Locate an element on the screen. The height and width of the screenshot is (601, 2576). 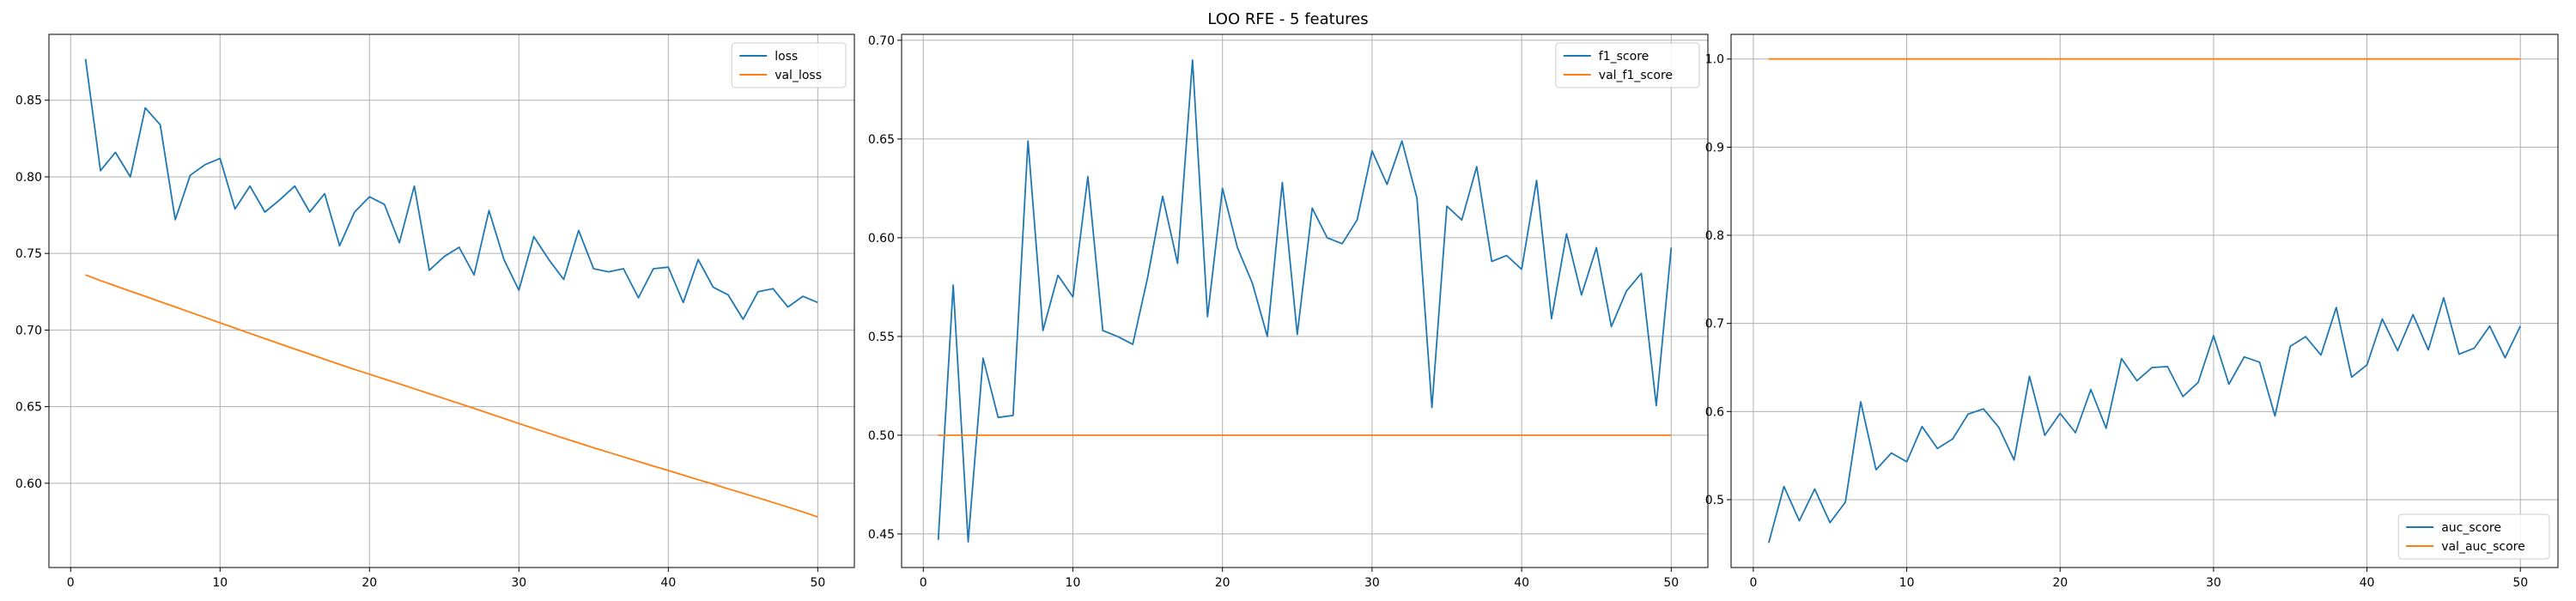
legend-label: val_auc_score is located at coordinates (2483, 547).